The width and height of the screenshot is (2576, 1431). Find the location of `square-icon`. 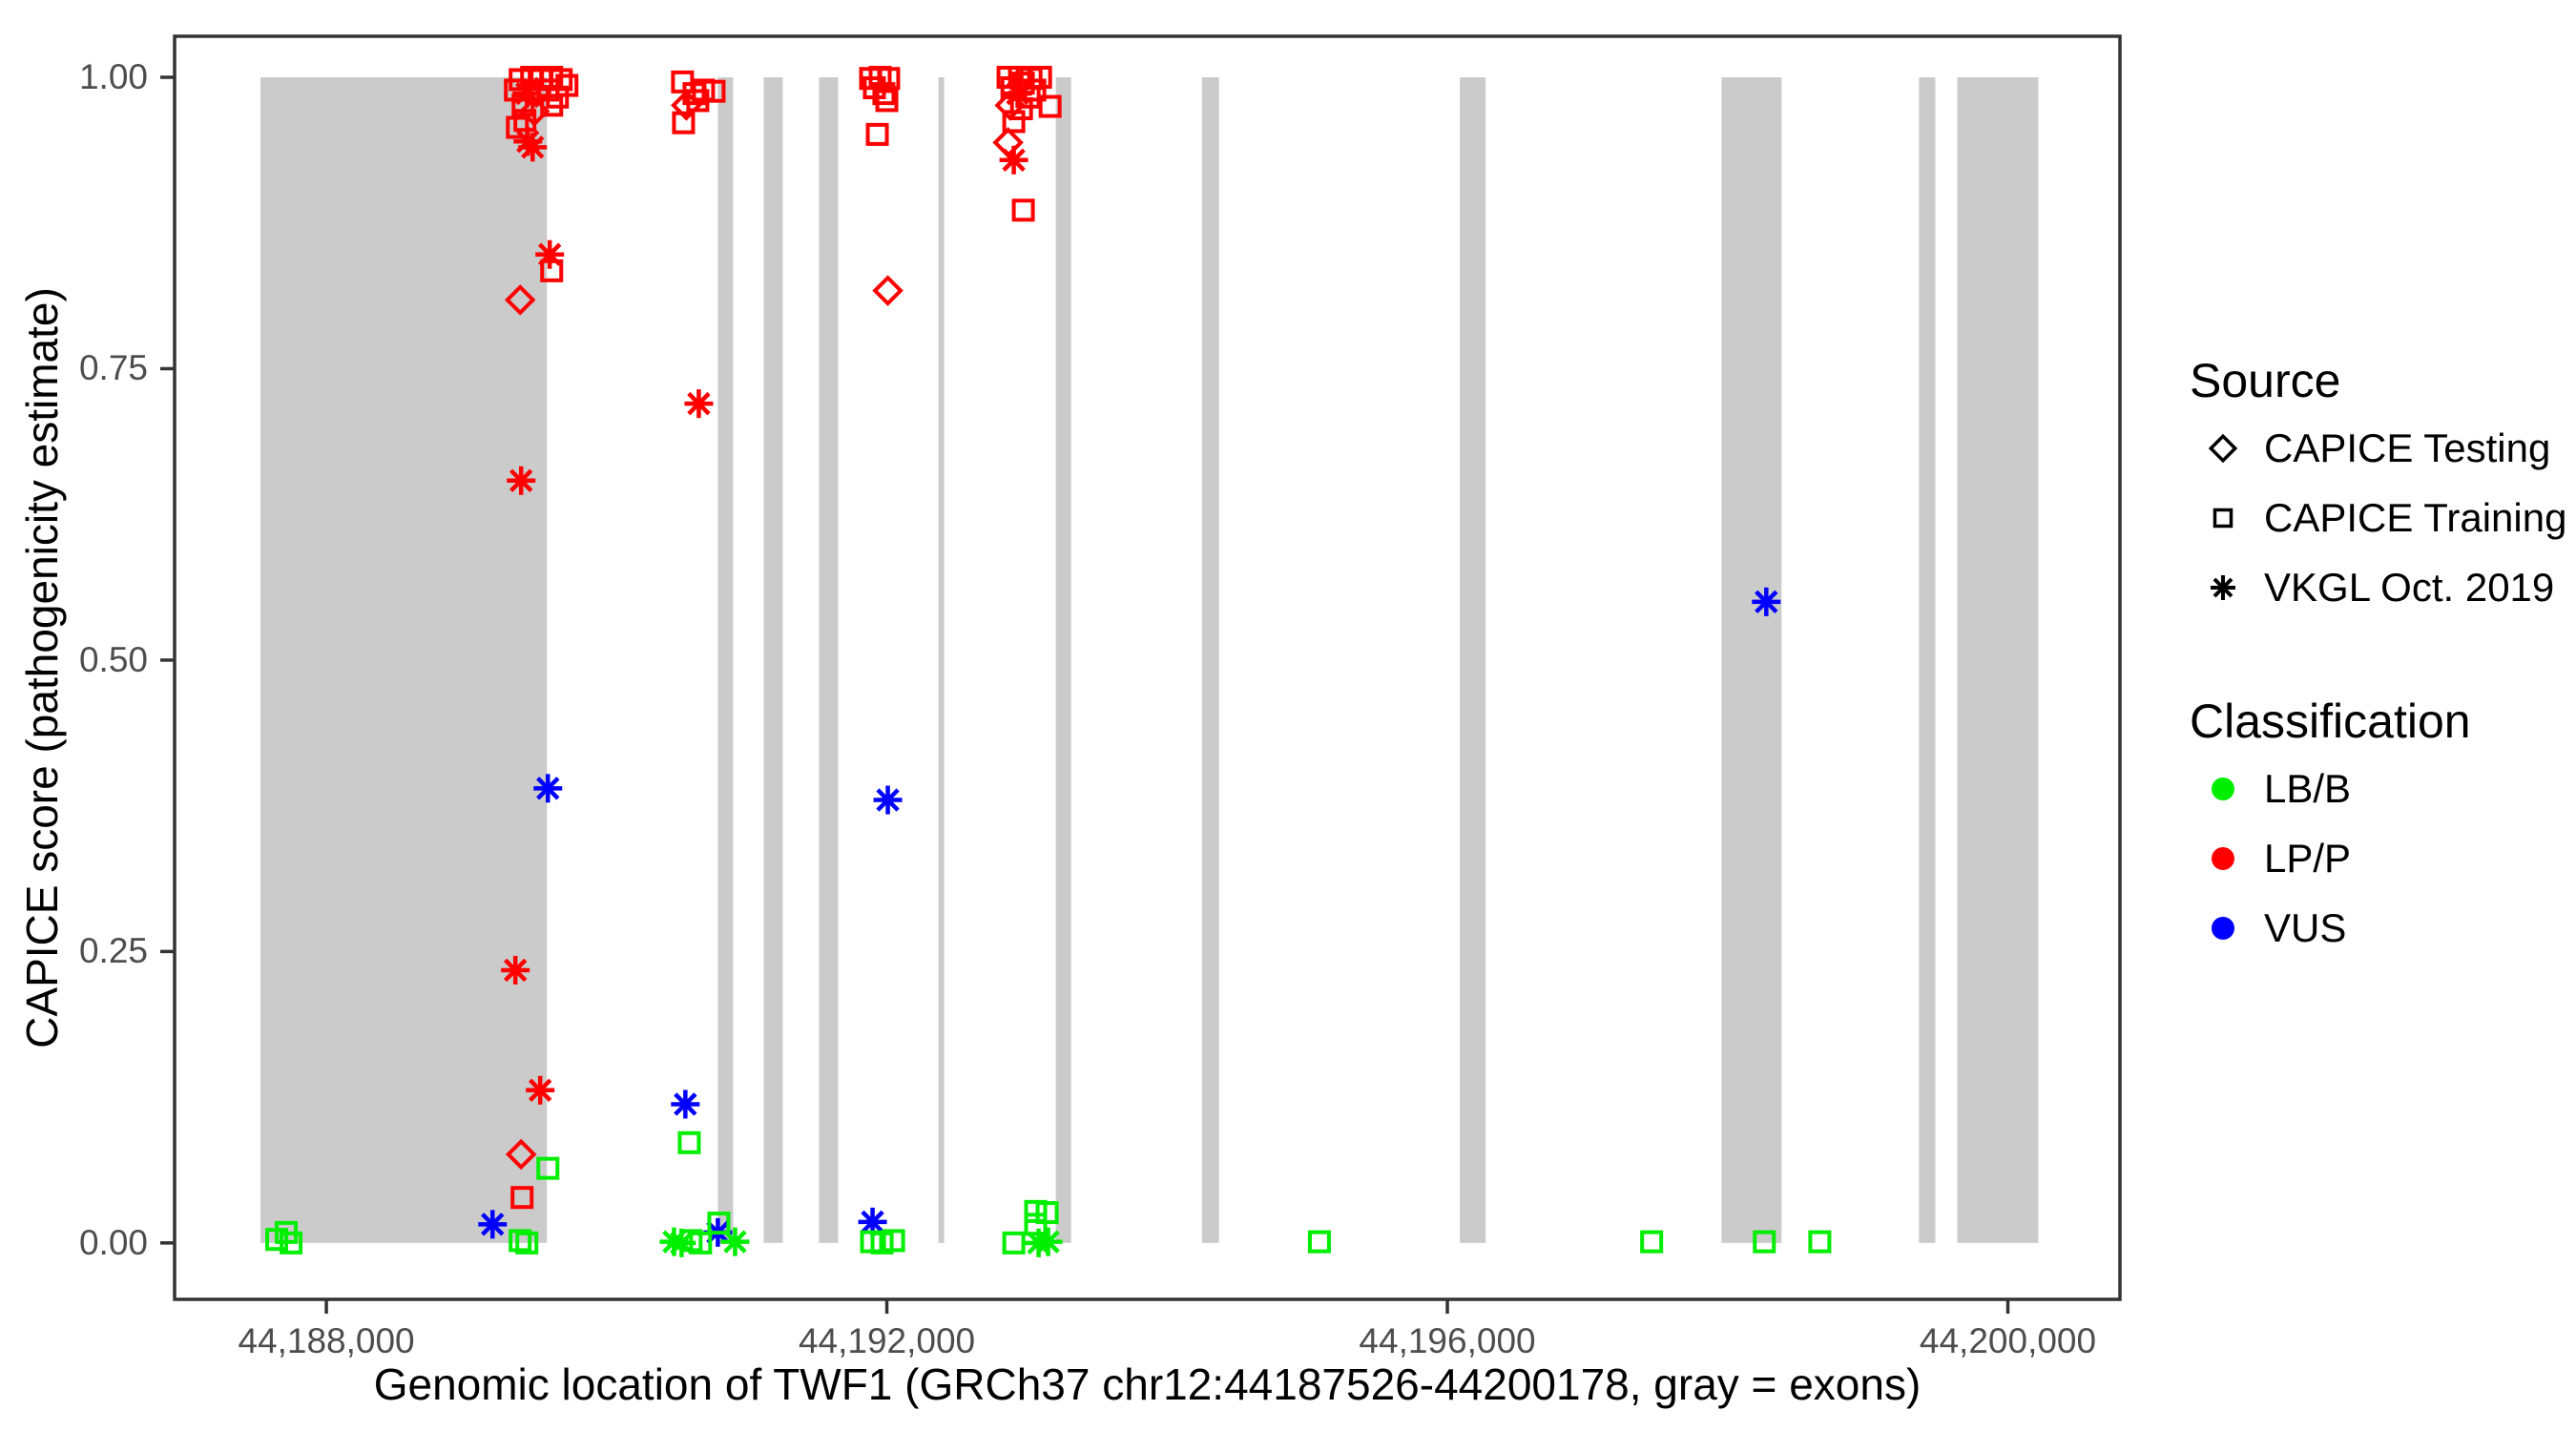

square-icon is located at coordinates (2222, 518).